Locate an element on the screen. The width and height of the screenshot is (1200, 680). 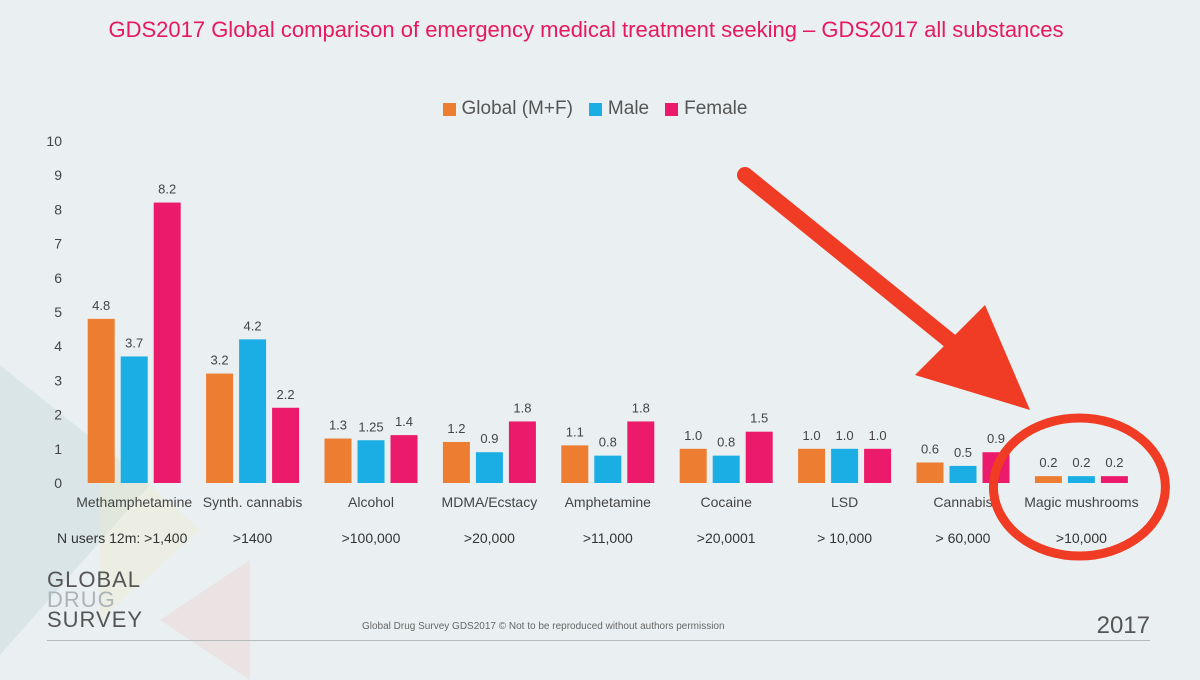
logo-line-3: SURVEY is located at coordinates (95, 619).